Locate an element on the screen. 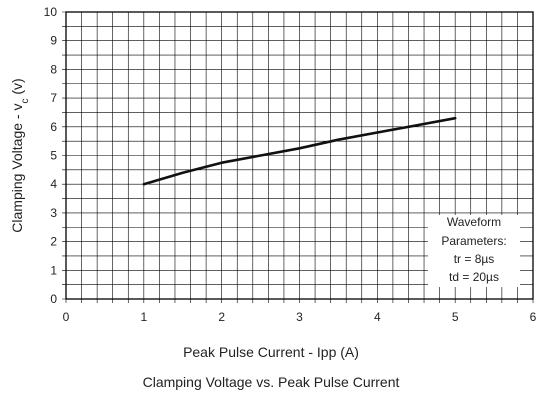  y-tick-label: 8 is located at coordinates (53, 69).